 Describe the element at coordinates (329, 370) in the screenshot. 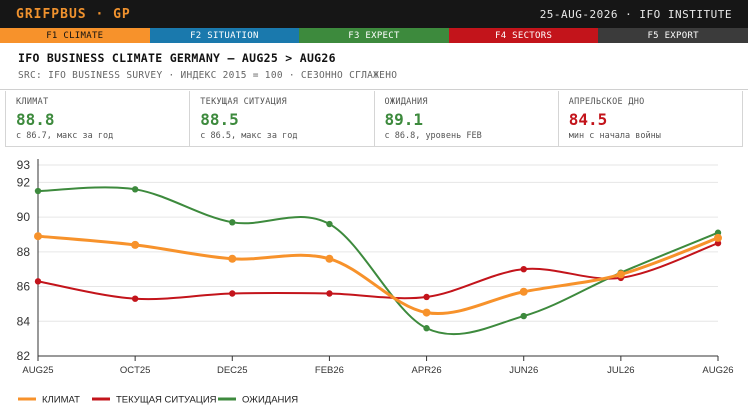

I see `x-tick-label: FEB26` at that location.